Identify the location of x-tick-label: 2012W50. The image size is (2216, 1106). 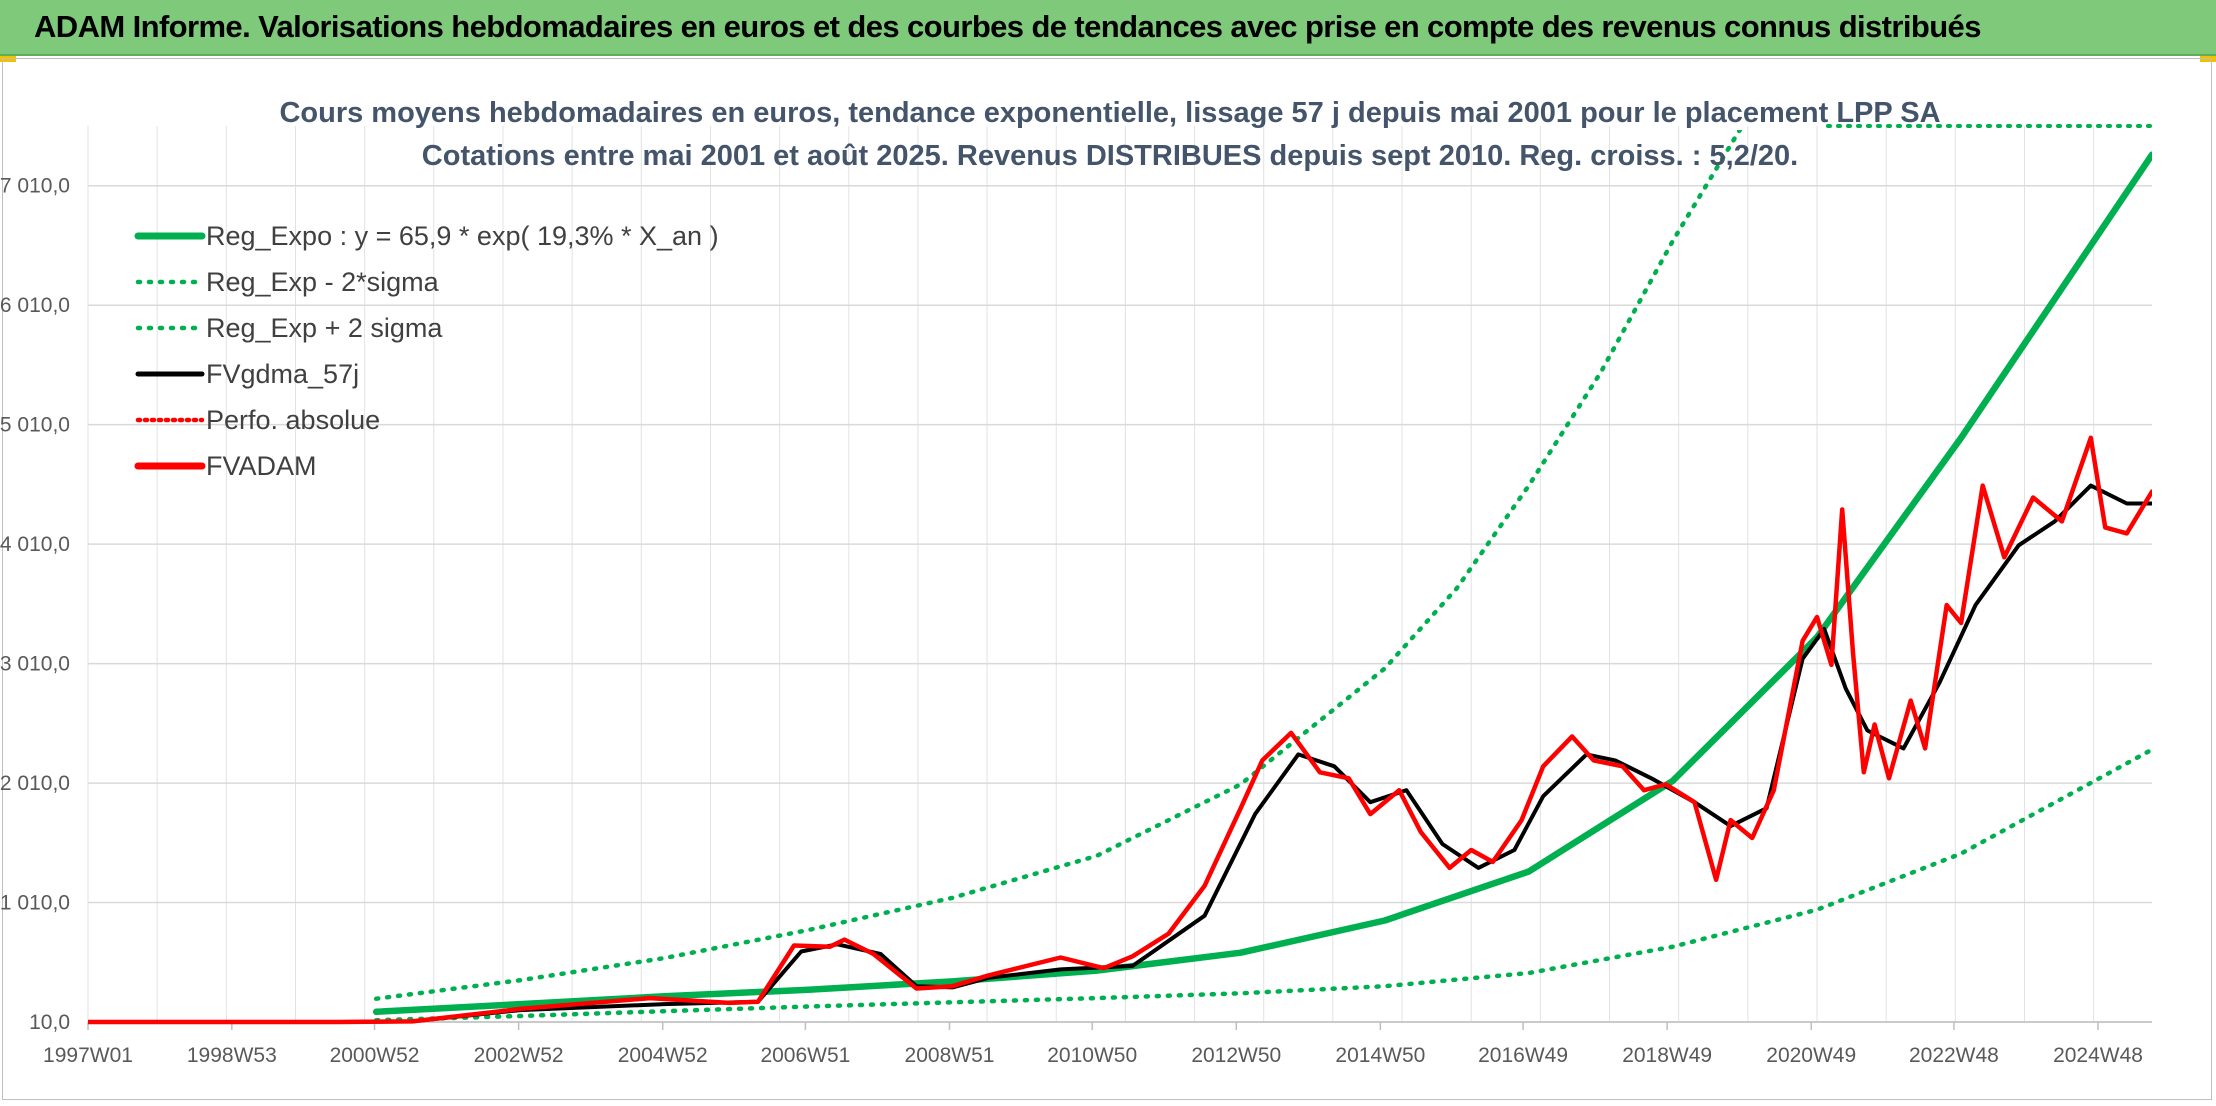
(1236, 1055).